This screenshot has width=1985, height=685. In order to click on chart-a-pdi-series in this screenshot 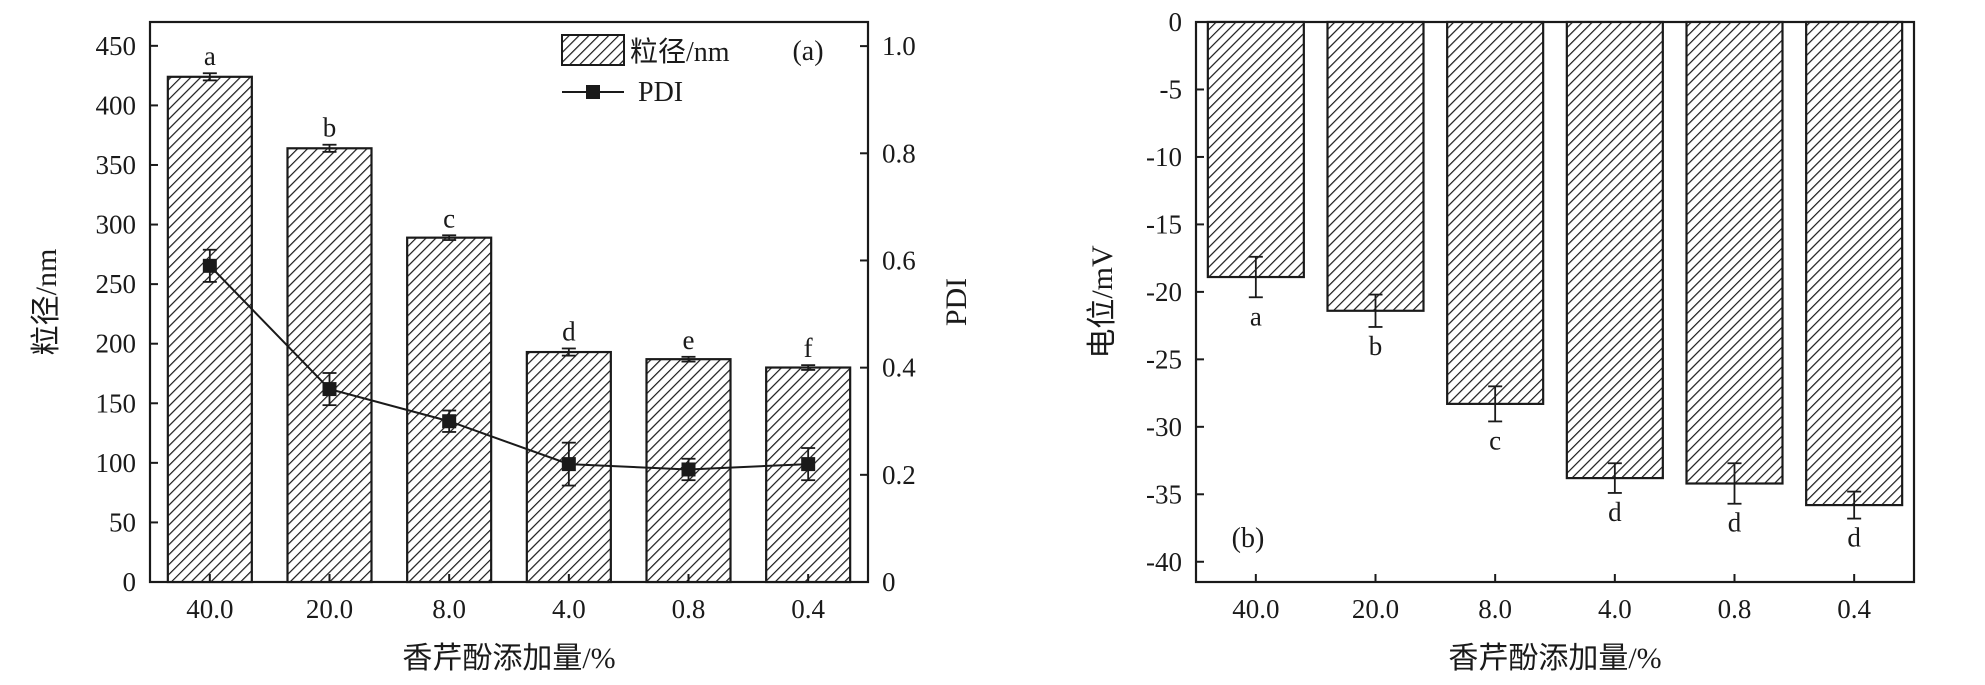, I will do `click(509, 367)`.